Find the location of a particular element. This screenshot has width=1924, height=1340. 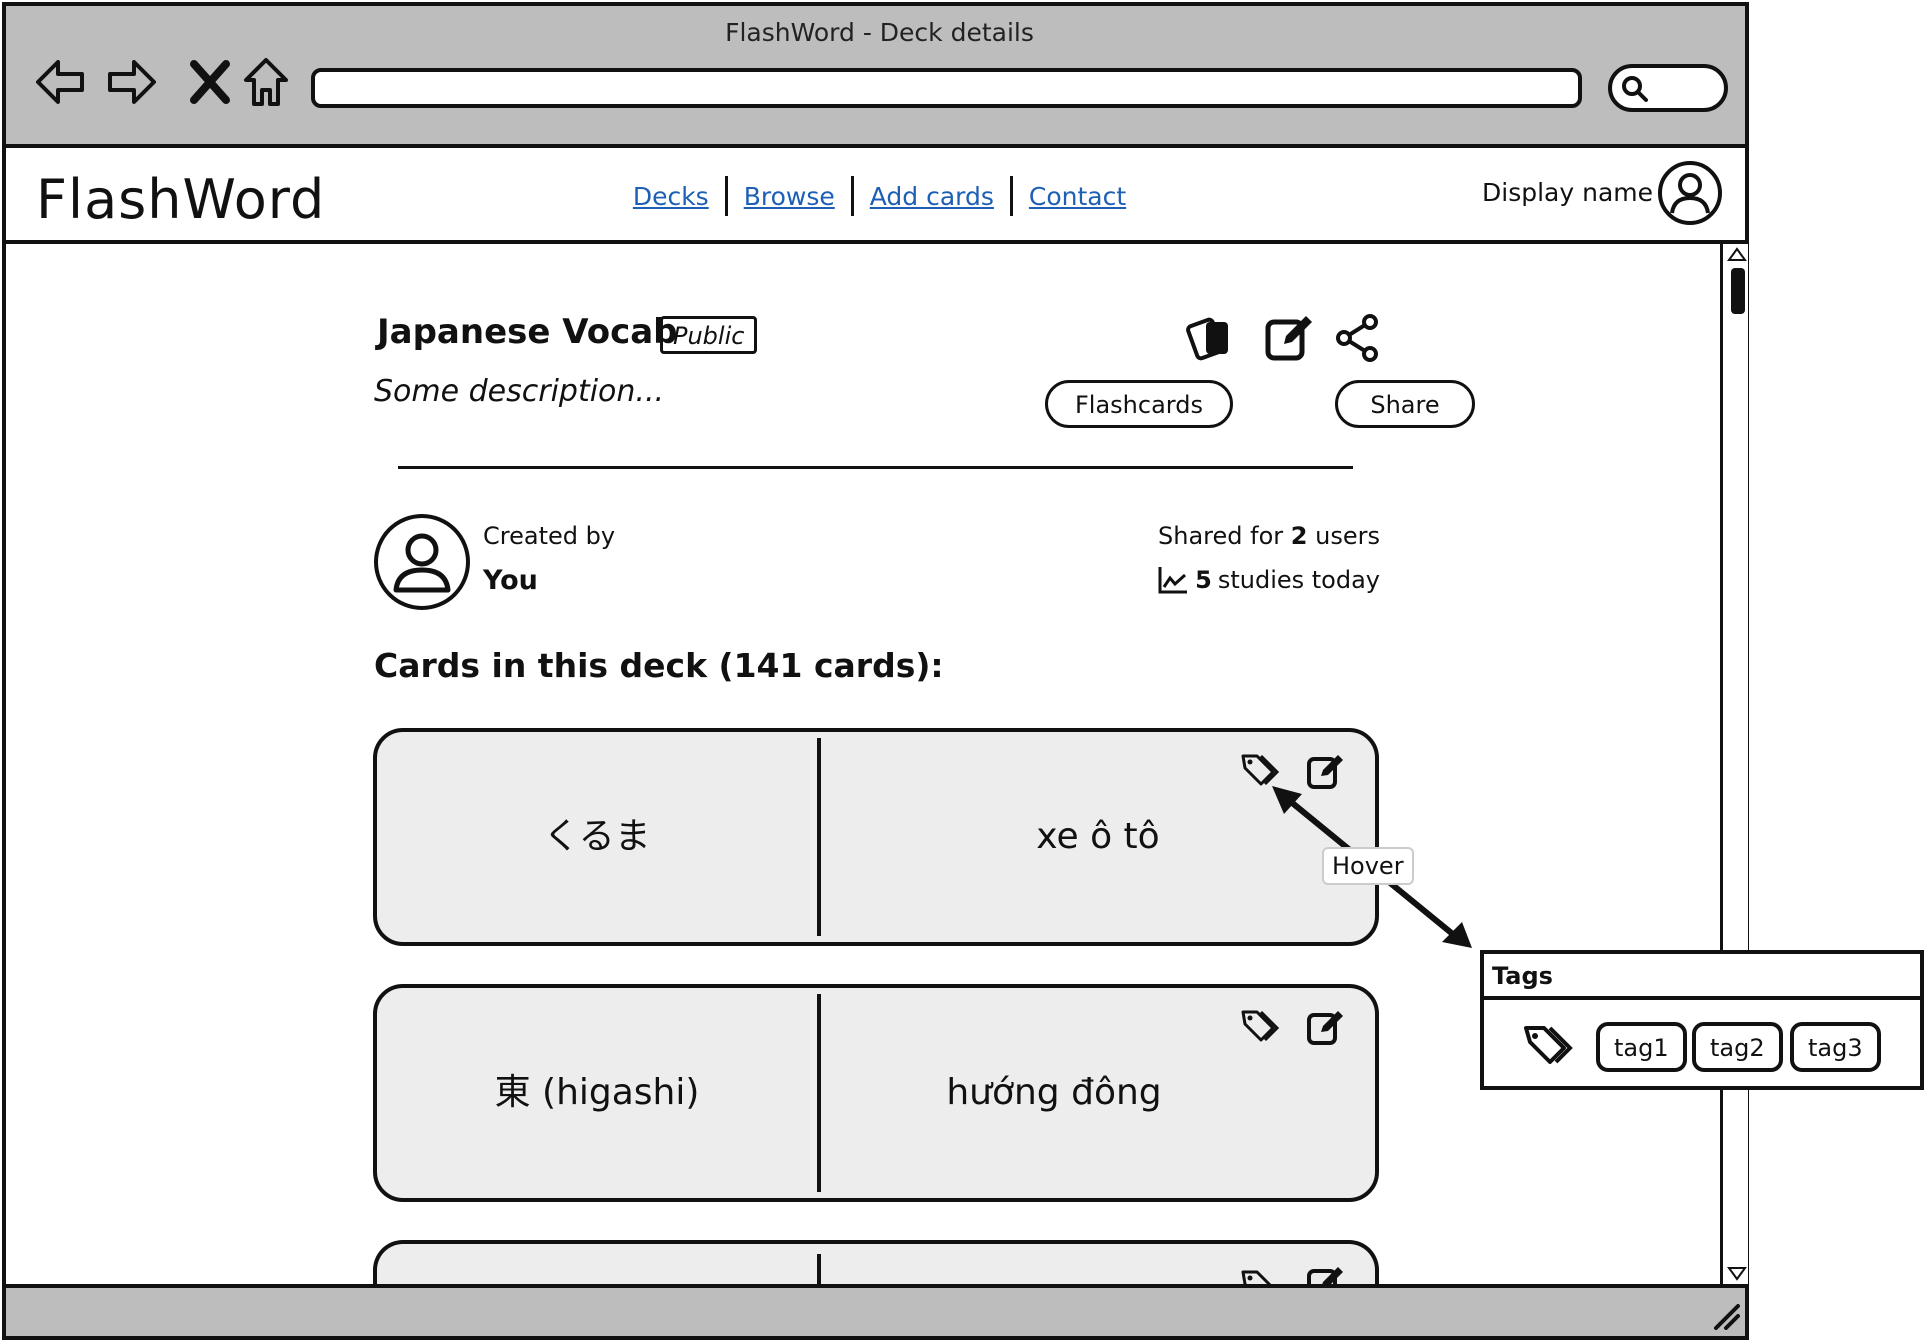

studies-count: 5 is located at coordinates (1203, 580).